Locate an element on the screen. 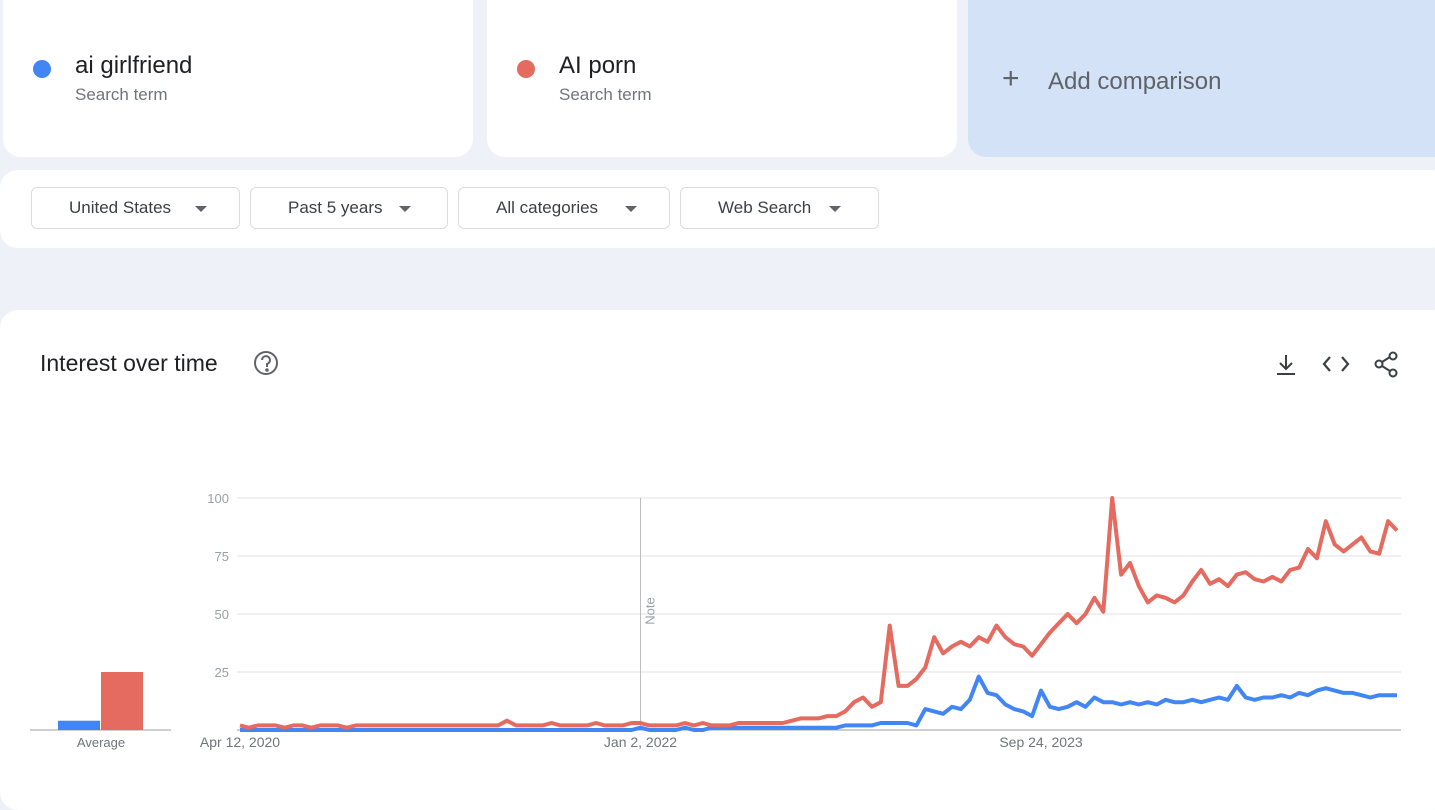  term-card: ai girlfriend Search term is located at coordinates (238, 78).